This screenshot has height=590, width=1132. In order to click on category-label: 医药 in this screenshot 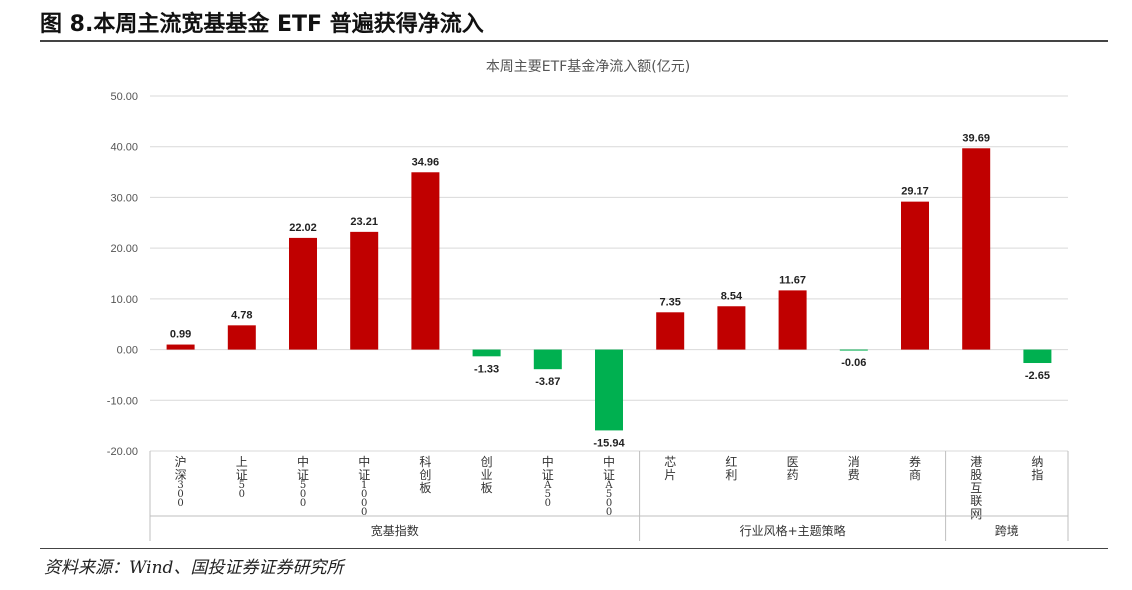, I will do `click(793, 468)`.